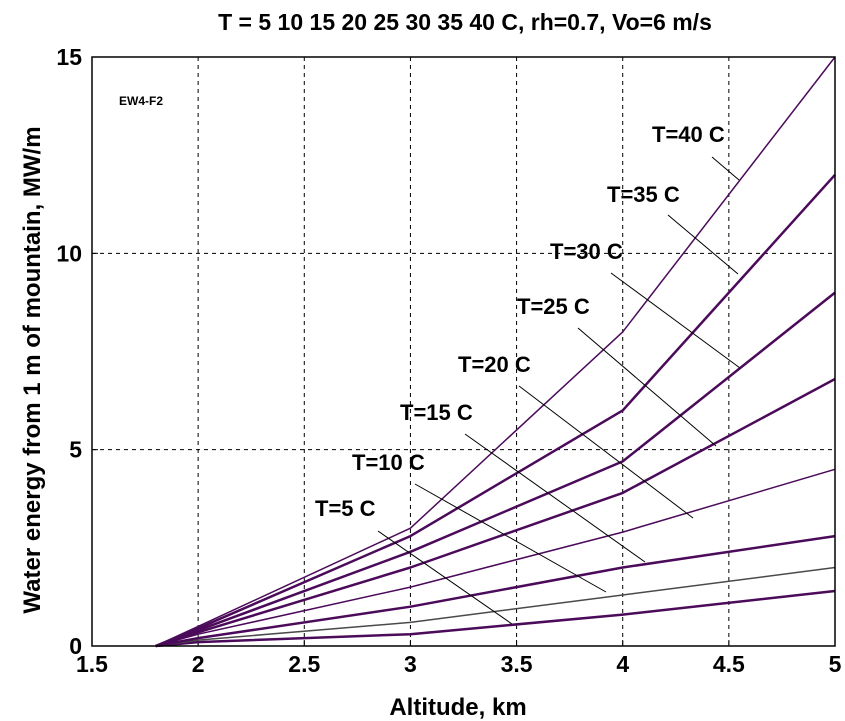 This screenshot has height=721, width=845. What do you see at coordinates (436, 412) in the screenshot?
I see `series-label: T=15 C` at bounding box center [436, 412].